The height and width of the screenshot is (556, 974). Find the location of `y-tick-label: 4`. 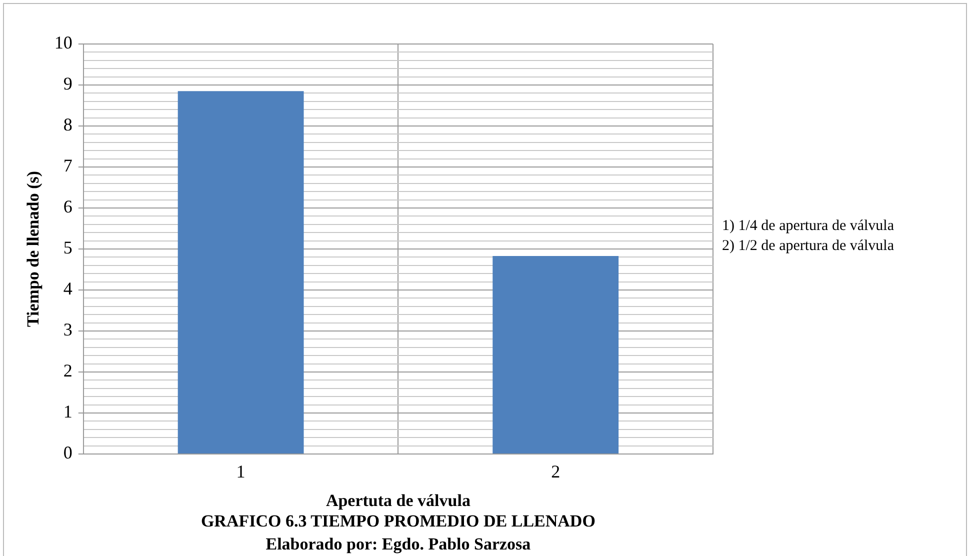

y-tick-label: 4 is located at coordinates (67, 288).